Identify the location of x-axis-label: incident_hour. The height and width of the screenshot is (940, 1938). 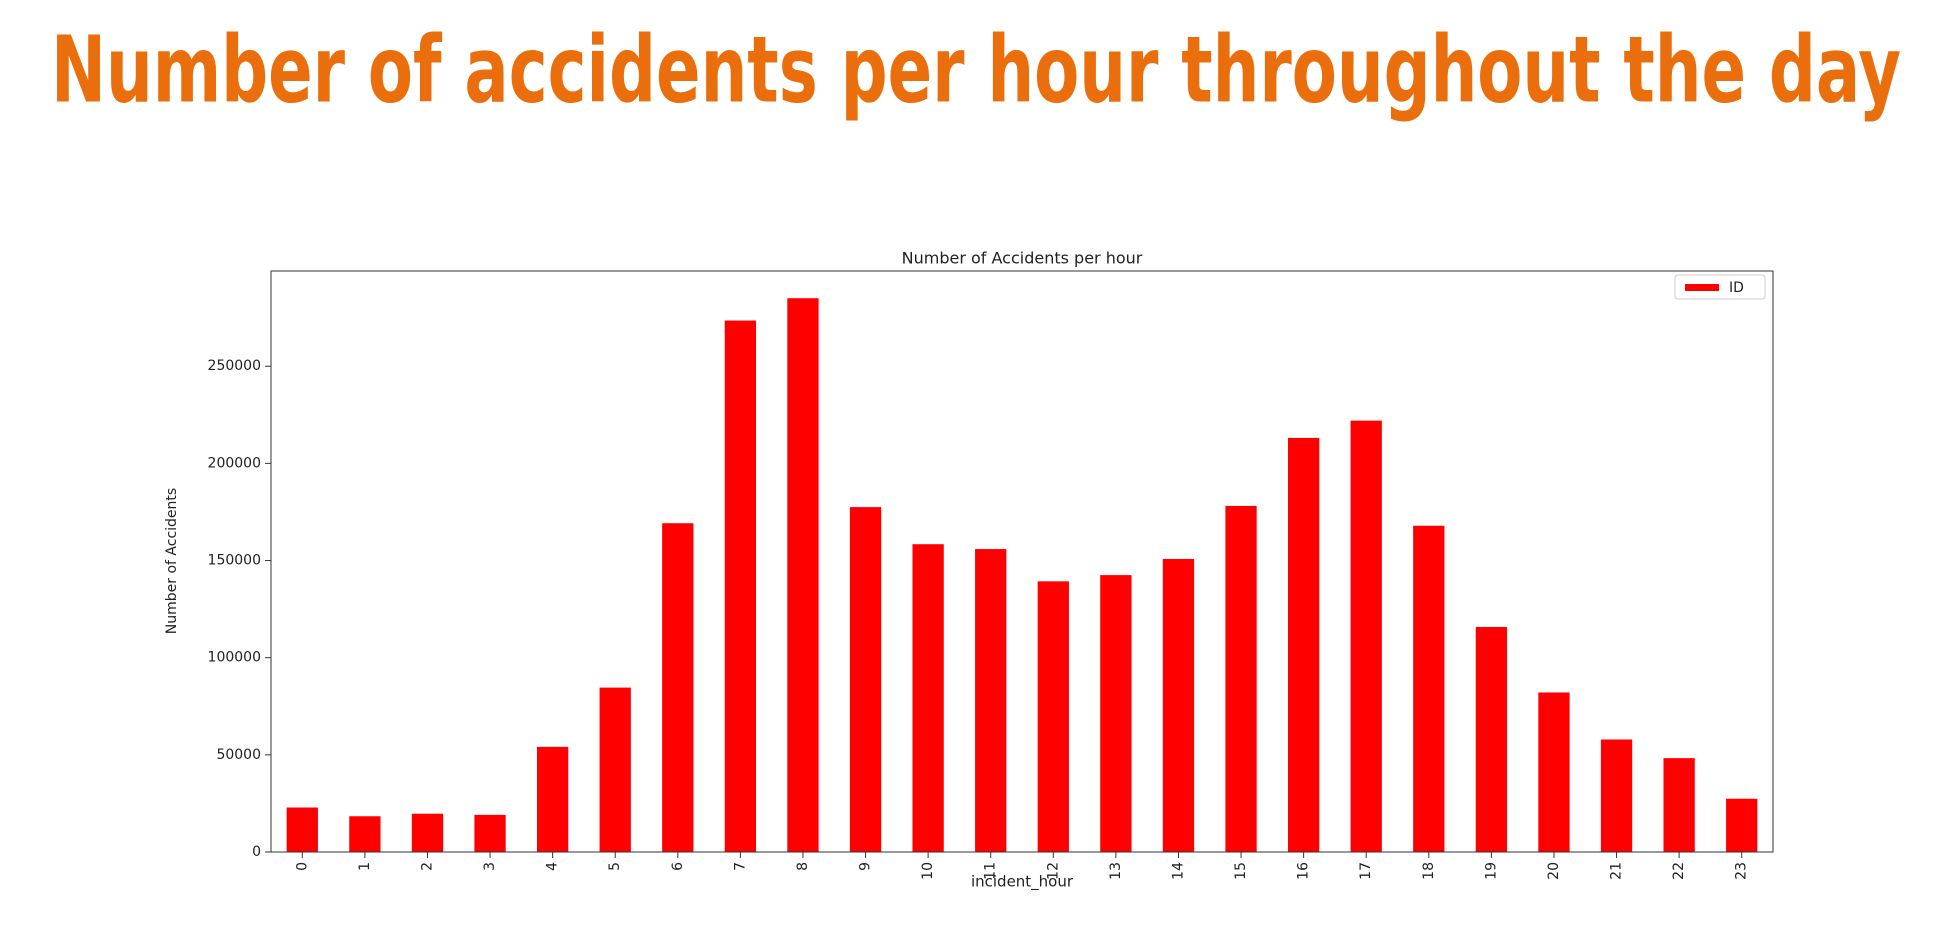
(1022, 882).